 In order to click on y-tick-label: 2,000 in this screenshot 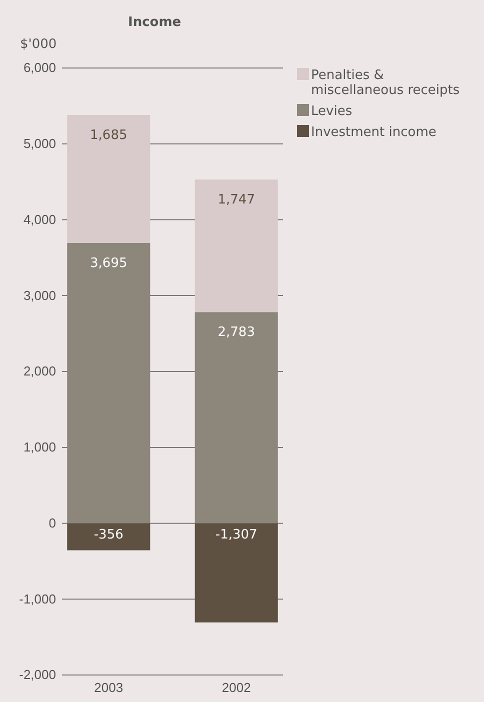, I will do `click(39, 371)`.